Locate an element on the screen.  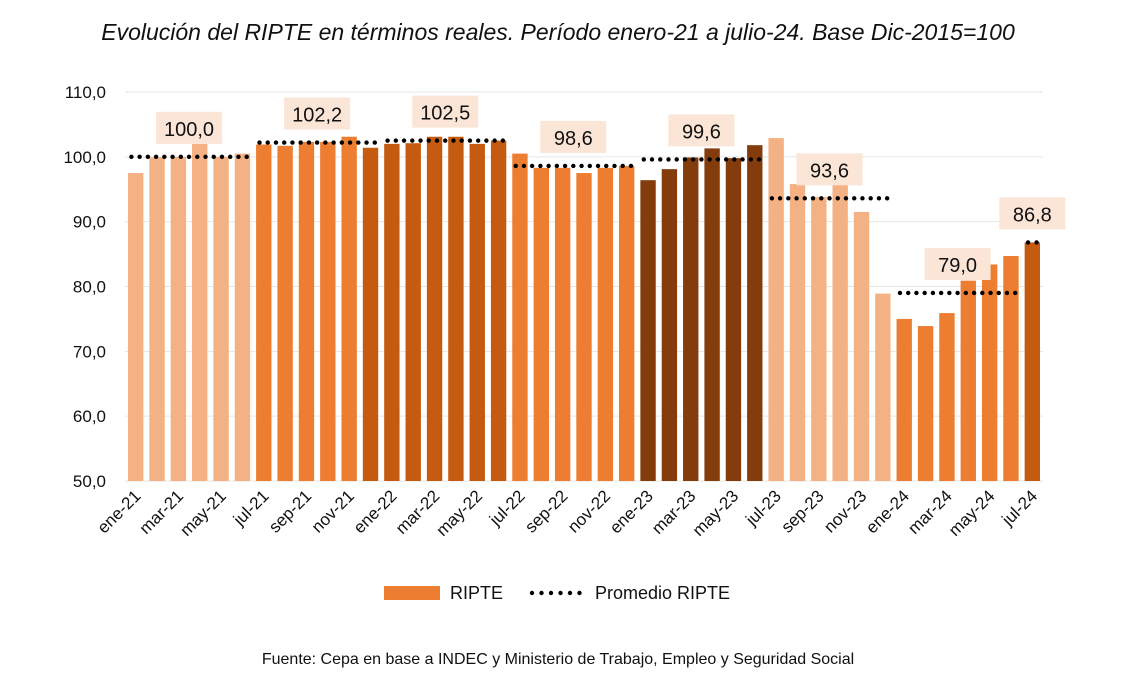
y-tick-label: 70,0 is located at coordinates (89, 351).